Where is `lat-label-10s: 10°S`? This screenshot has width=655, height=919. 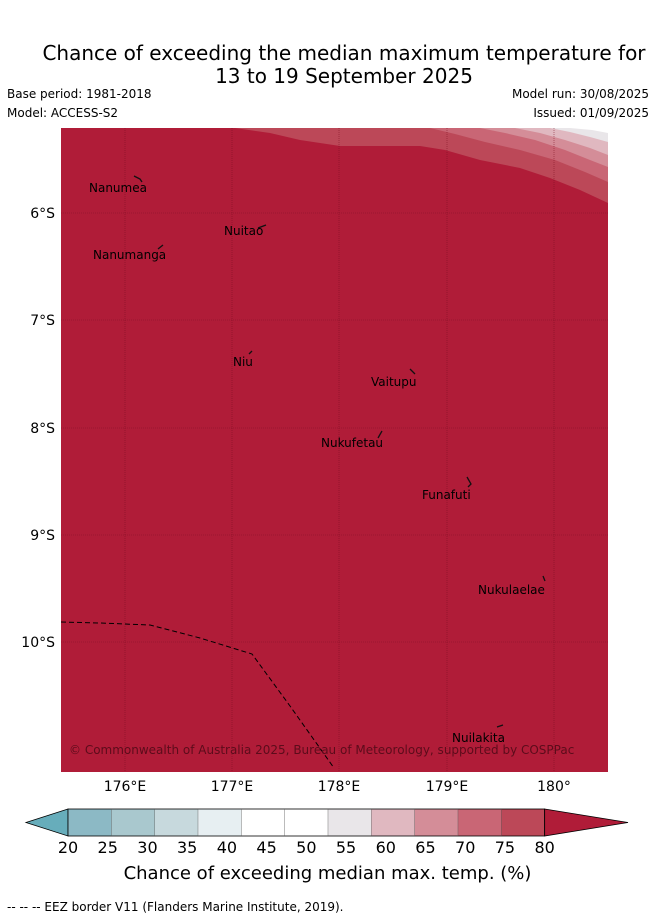
lat-label-10s: 10°S is located at coordinates (38, 643).